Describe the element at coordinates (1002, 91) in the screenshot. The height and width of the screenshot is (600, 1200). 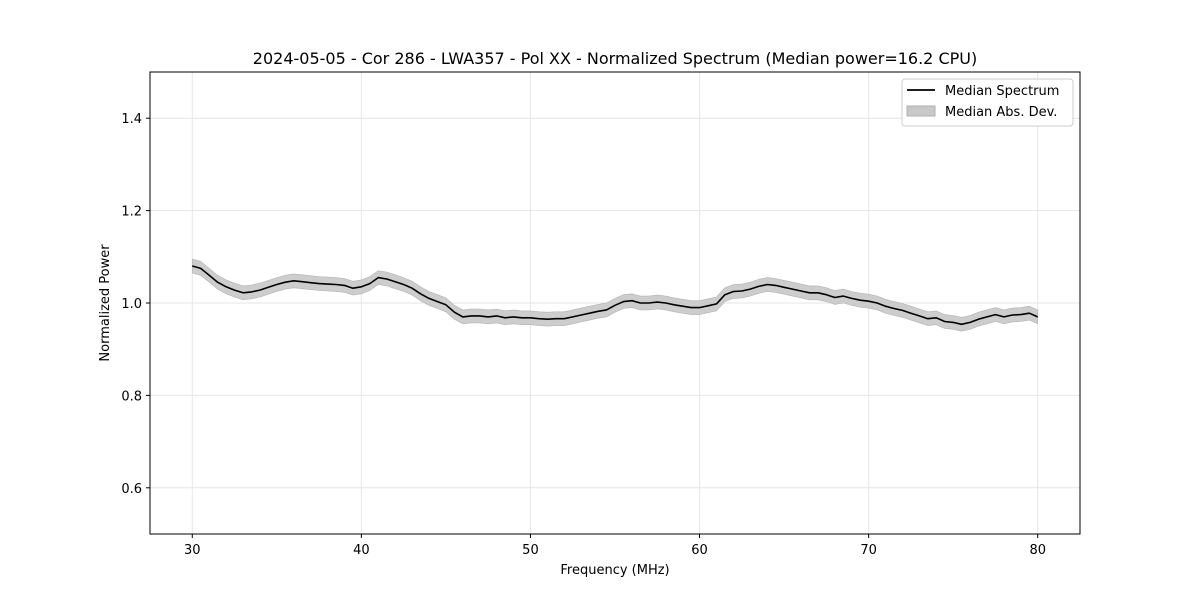
I see `legend-median-spectrum: Median Spectrum` at that location.